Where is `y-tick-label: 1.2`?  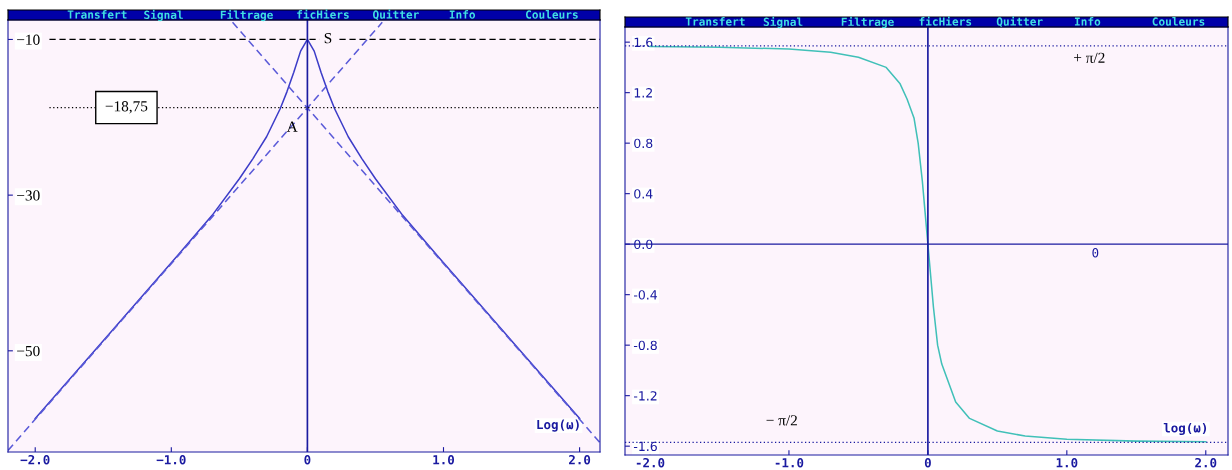
y-tick-label: 1.2 is located at coordinates (643, 93).